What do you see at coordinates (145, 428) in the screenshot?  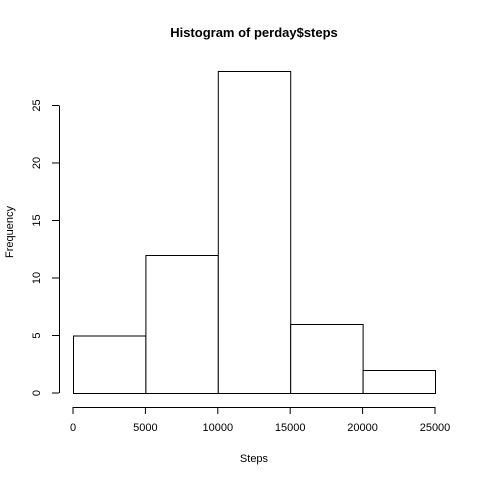 I see `x-tick-label: 5000` at bounding box center [145, 428].